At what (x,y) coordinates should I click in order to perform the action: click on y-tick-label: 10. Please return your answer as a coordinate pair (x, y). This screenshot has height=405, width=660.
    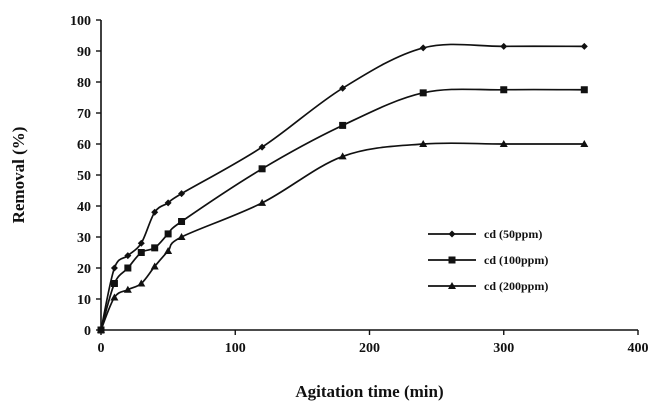
    Looking at the image, I should click on (84, 300).